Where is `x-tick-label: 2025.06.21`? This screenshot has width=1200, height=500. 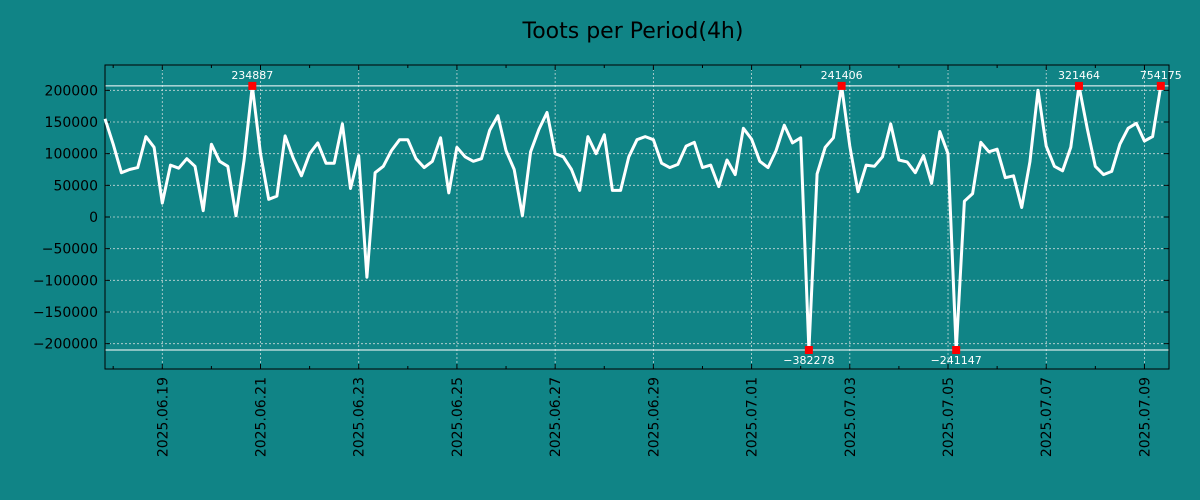
x-tick-label: 2025.06.21 is located at coordinates (262, 417).